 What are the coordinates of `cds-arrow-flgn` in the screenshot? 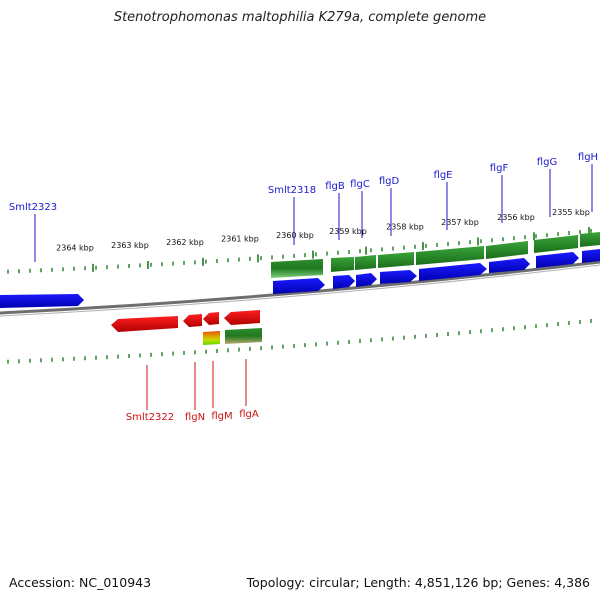 It's located at (192, 320).